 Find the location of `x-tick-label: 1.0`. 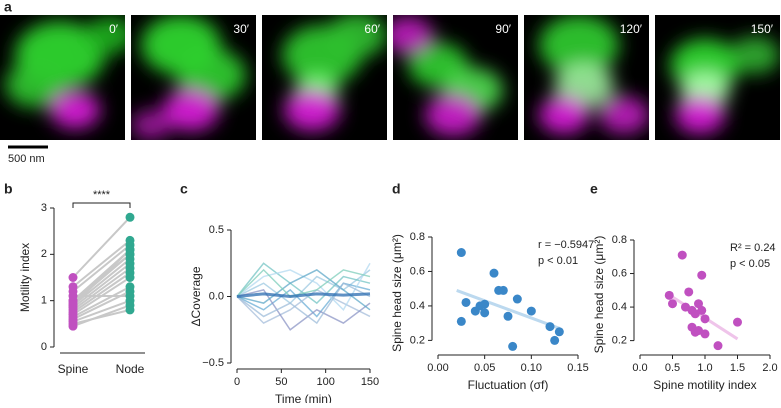

x-tick-label: 1.0 is located at coordinates (704, 368).